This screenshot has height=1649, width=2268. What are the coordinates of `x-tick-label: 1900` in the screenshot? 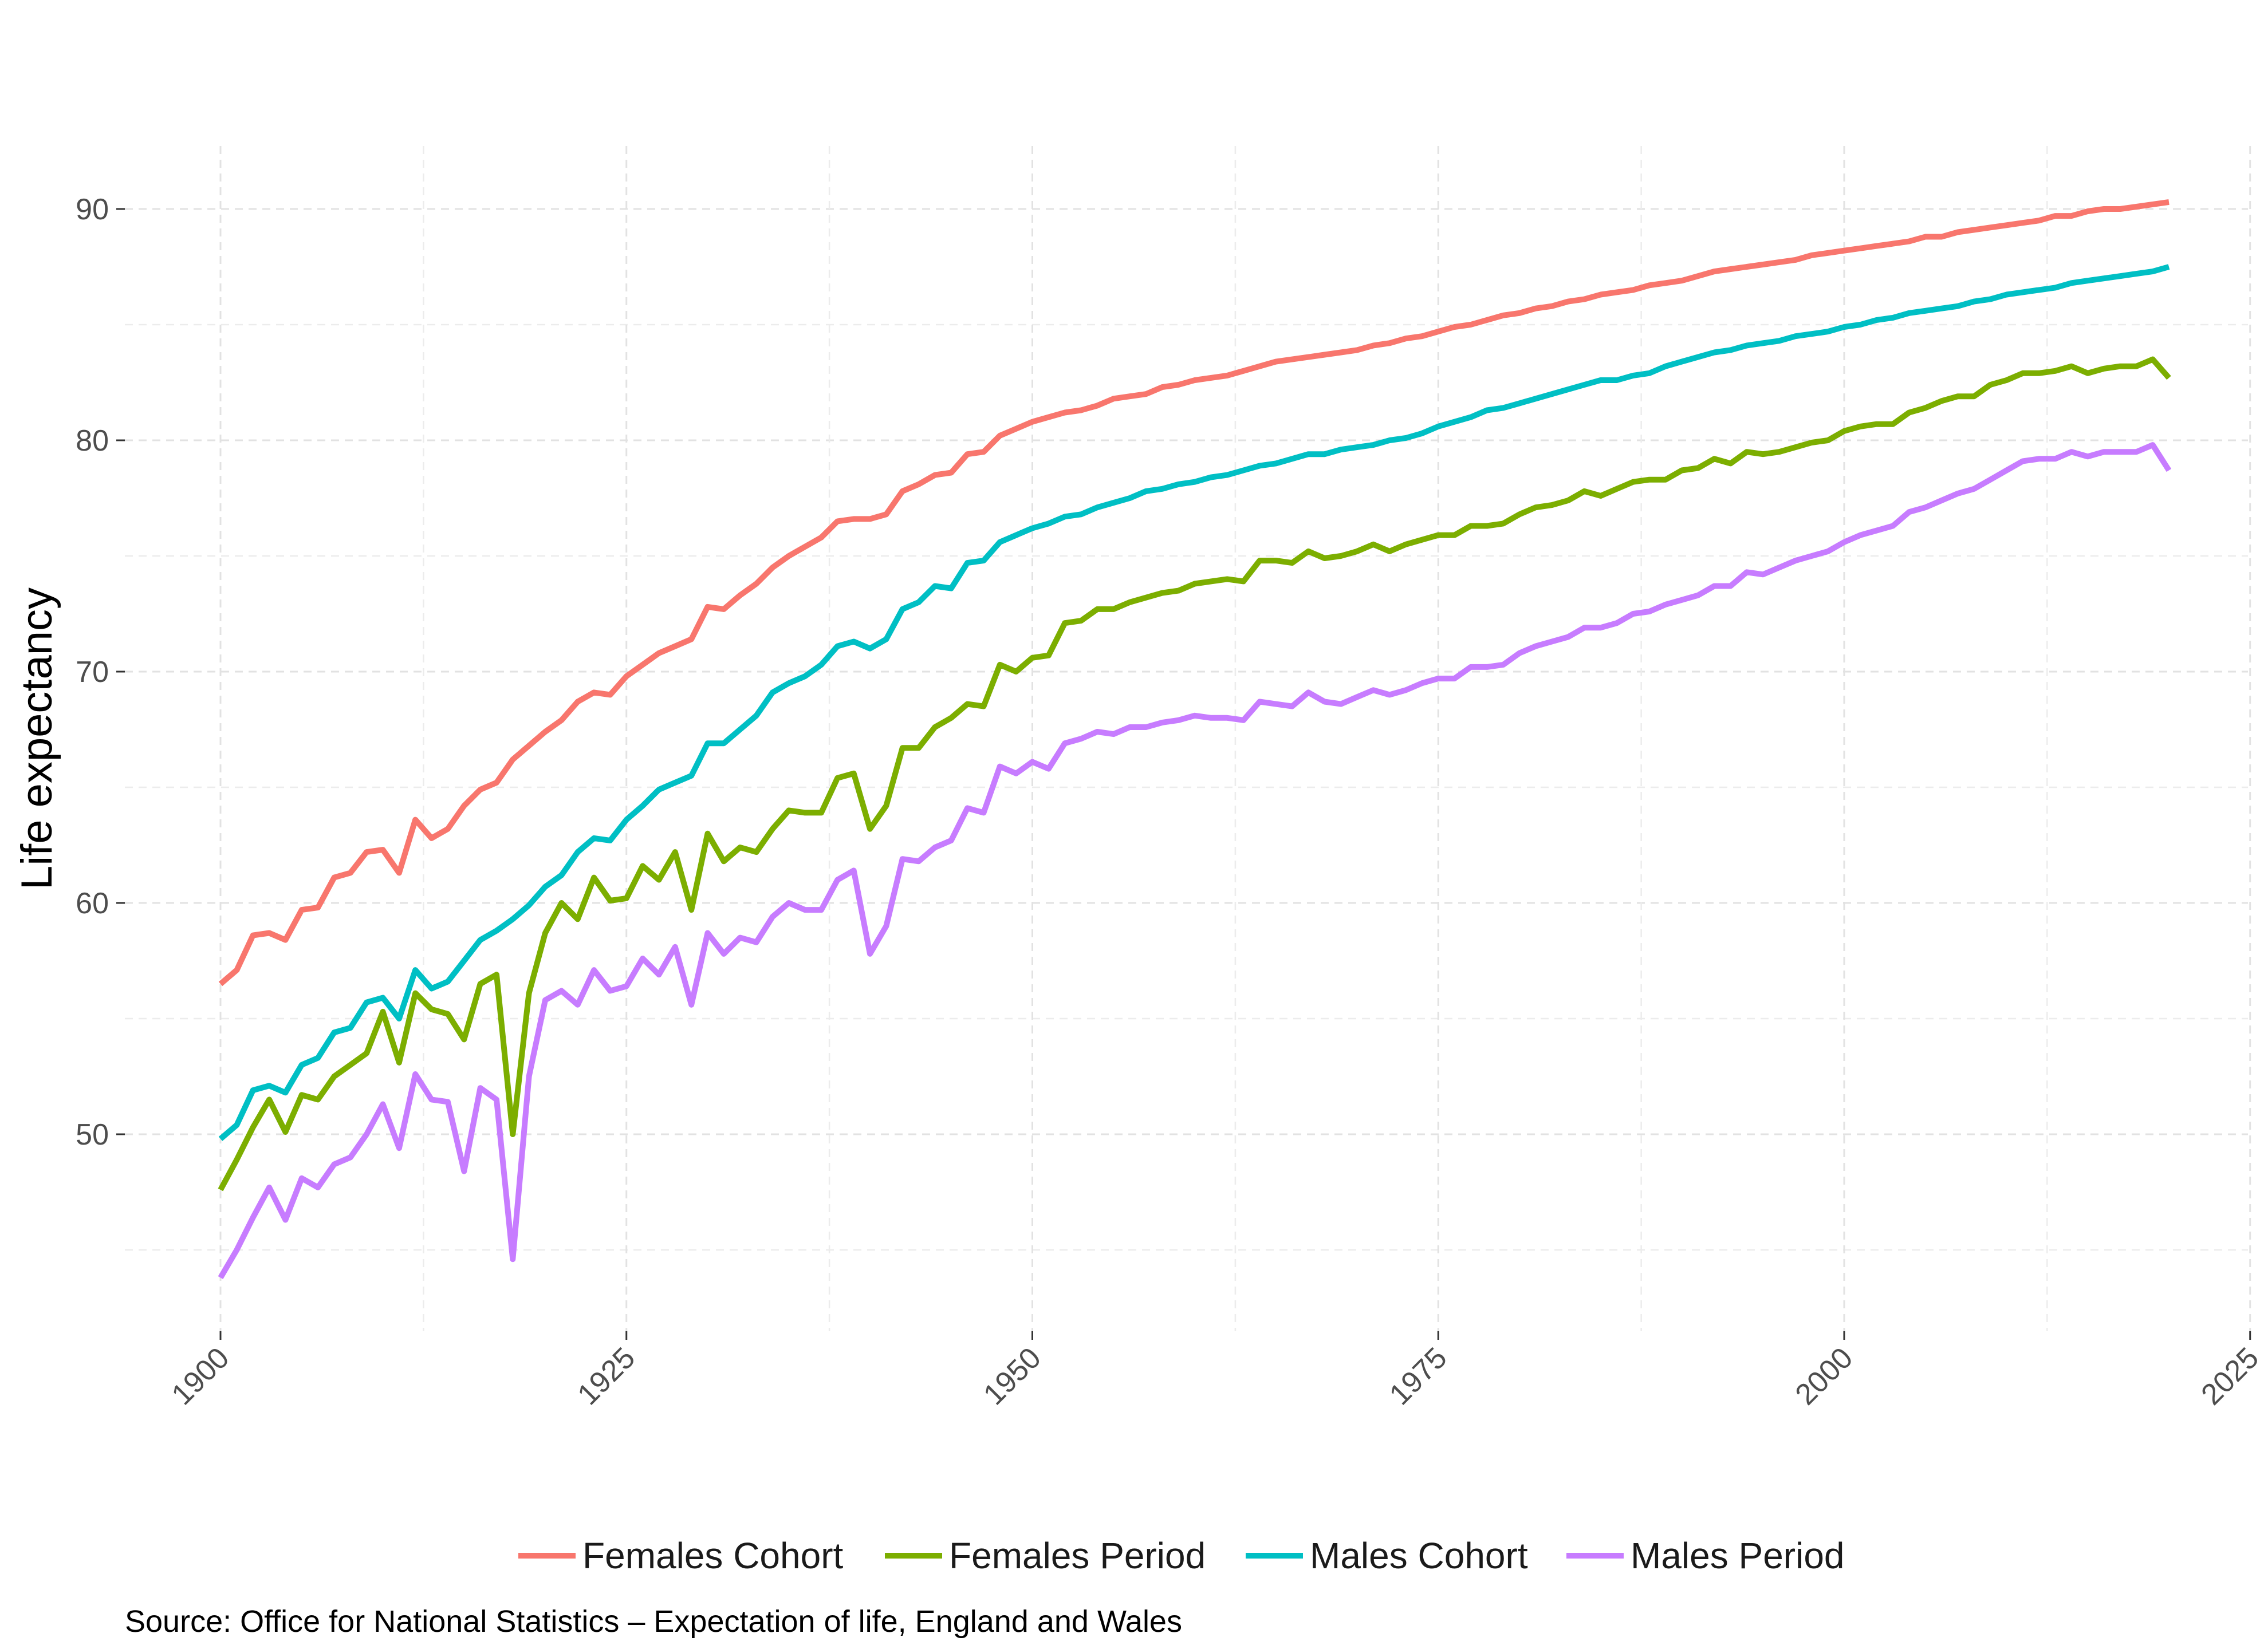 It's located at (201, 1376).